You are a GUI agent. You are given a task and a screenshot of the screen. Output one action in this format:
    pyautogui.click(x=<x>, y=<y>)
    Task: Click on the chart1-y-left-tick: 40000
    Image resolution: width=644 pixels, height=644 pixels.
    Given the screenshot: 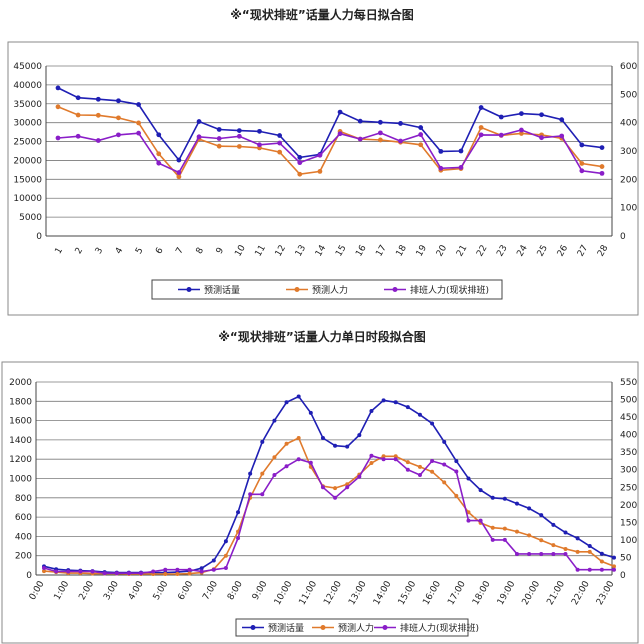 What is the action you would take?
    pyautogui.click(x=27, y=86)
    